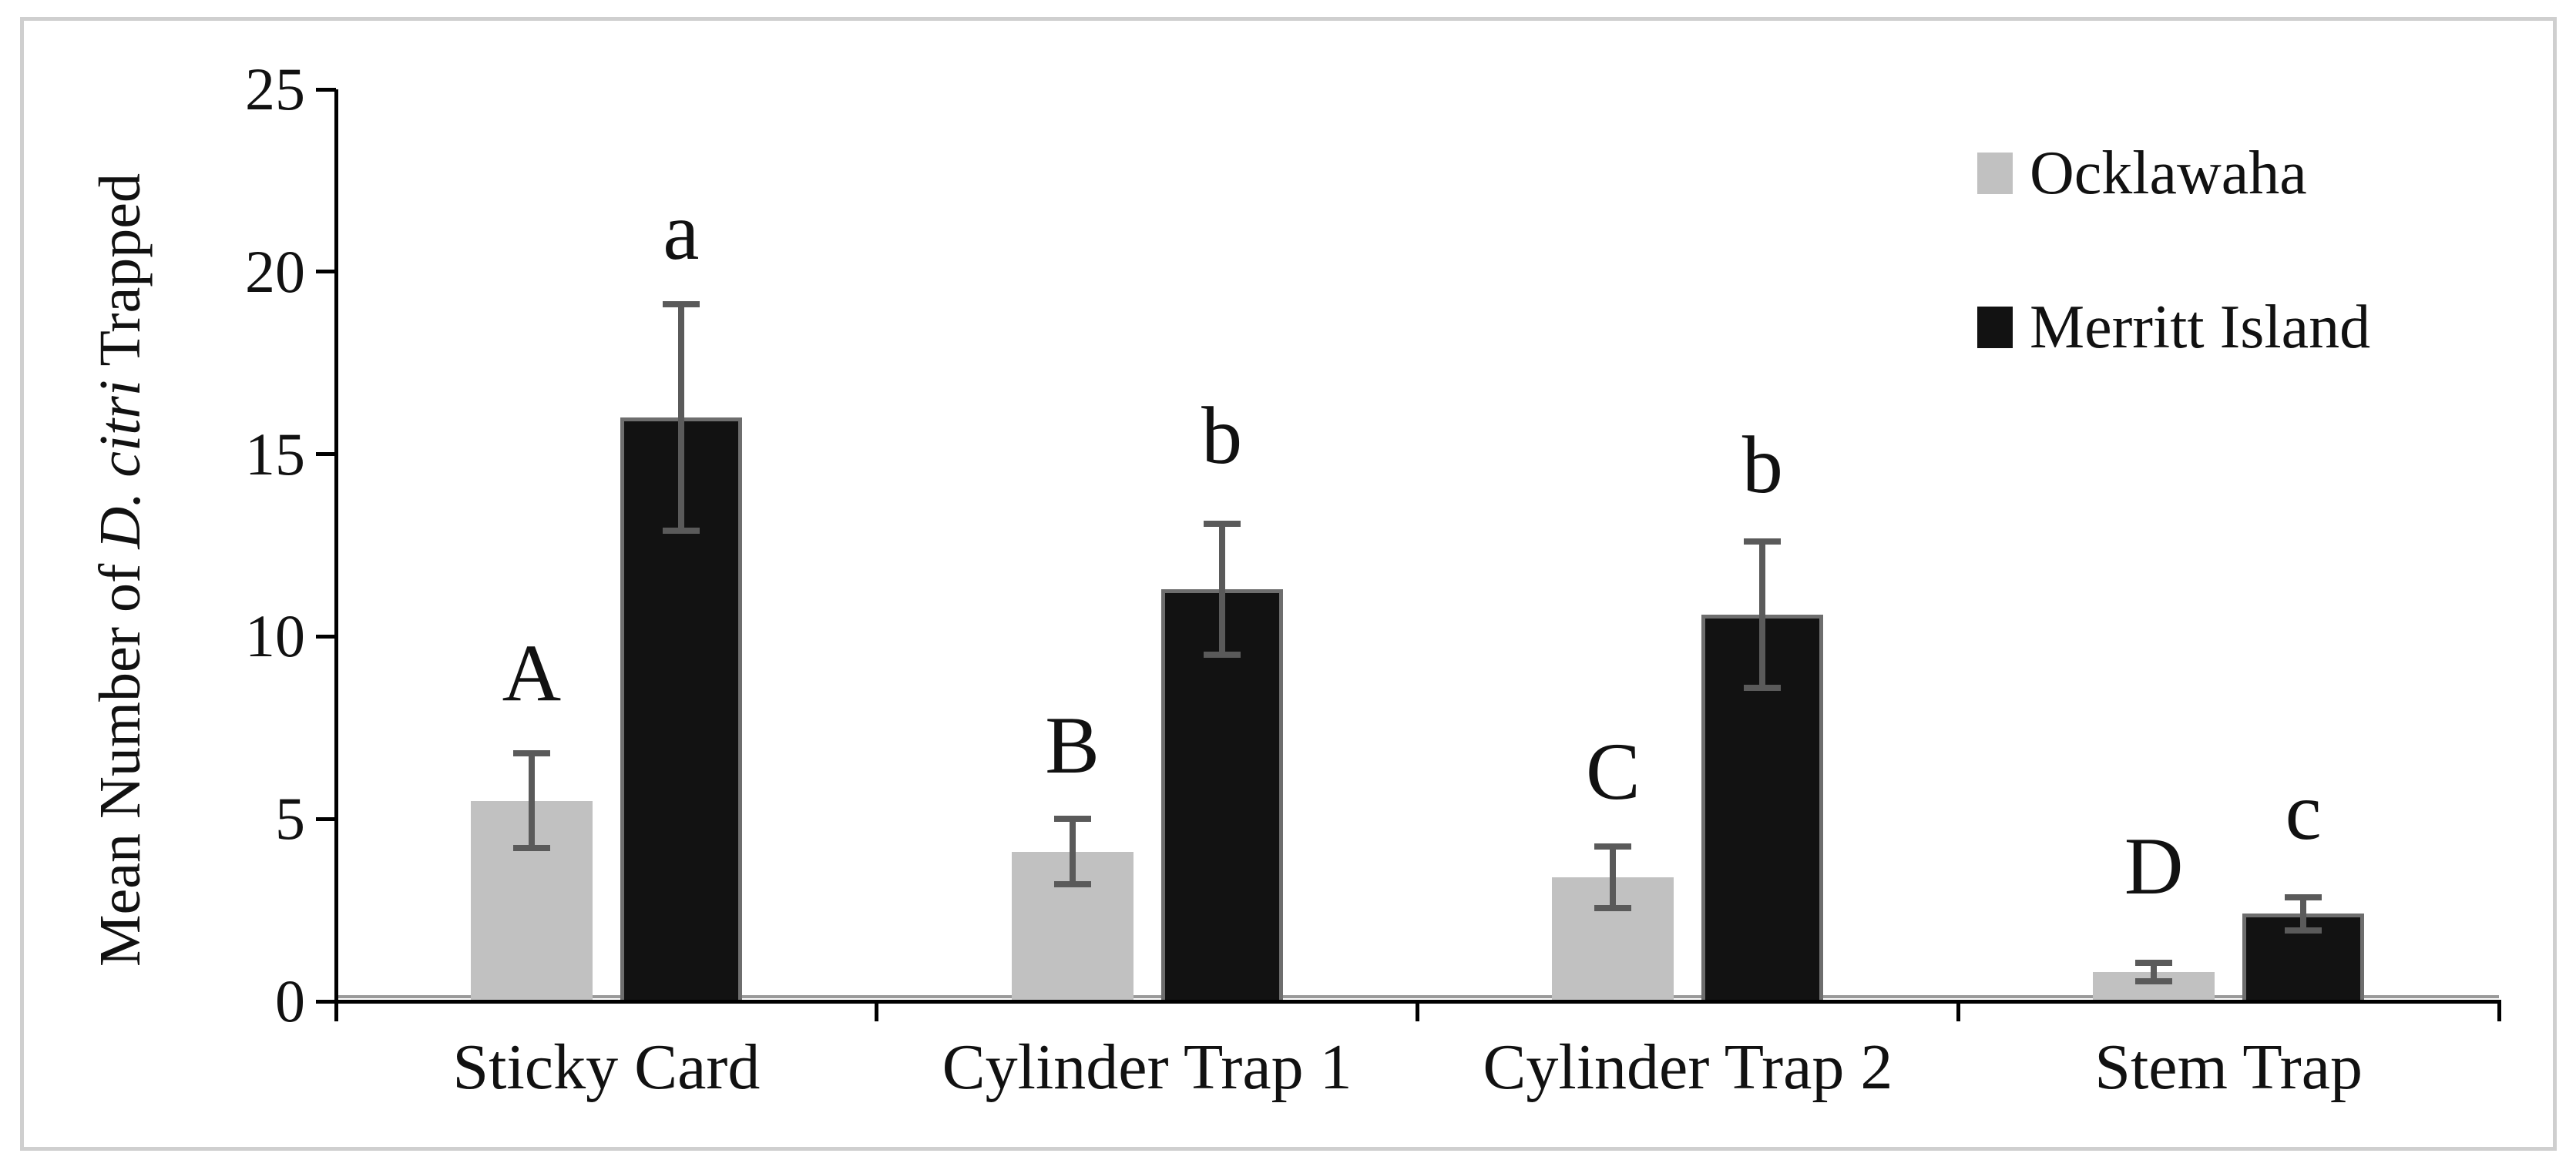 The width and height of the screenshot is (2576, 1170). Describe the element at coordinates (275, 636) in the screenshot. I see `y-tick-label-10: 10` at that location.